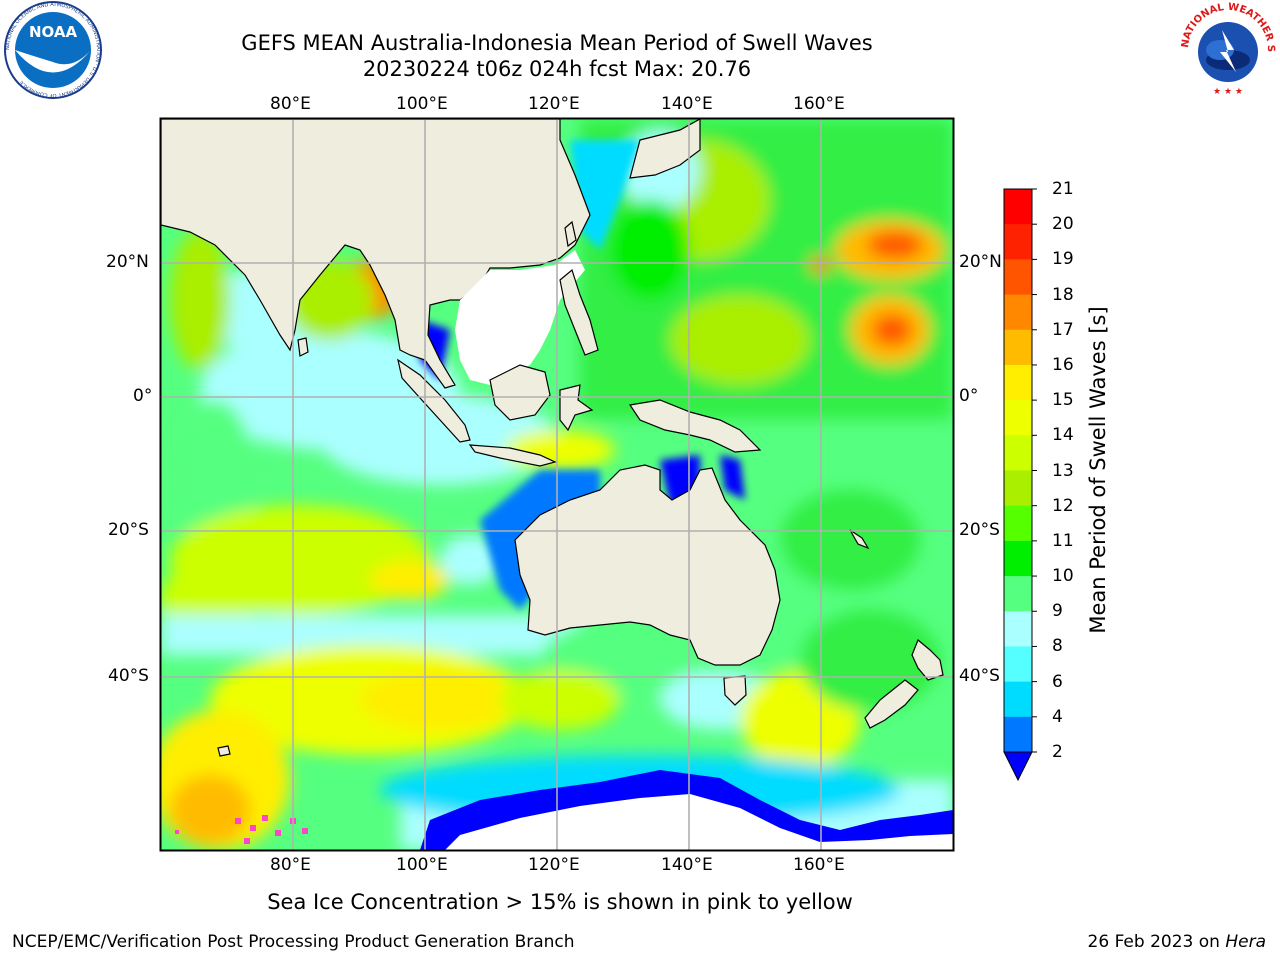 This screenshot has height=960, width=1280. I want to click on lat-tick-left: 20°N, so click(127, 262).